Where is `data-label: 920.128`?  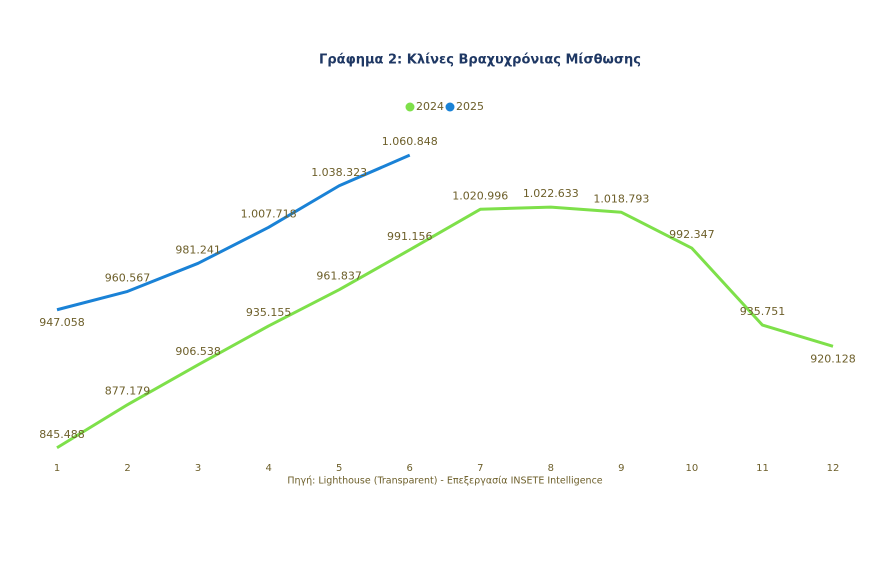
data-label: 920.128 is located at coordinates (833, 358).